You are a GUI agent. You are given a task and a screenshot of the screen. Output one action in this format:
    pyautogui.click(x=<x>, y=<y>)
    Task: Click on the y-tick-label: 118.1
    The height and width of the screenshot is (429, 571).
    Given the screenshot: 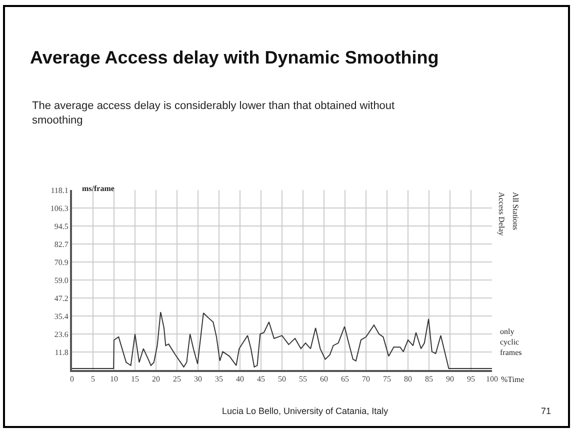 What is the action you would take?
    pyautogui.click(x=59, y=190)
    